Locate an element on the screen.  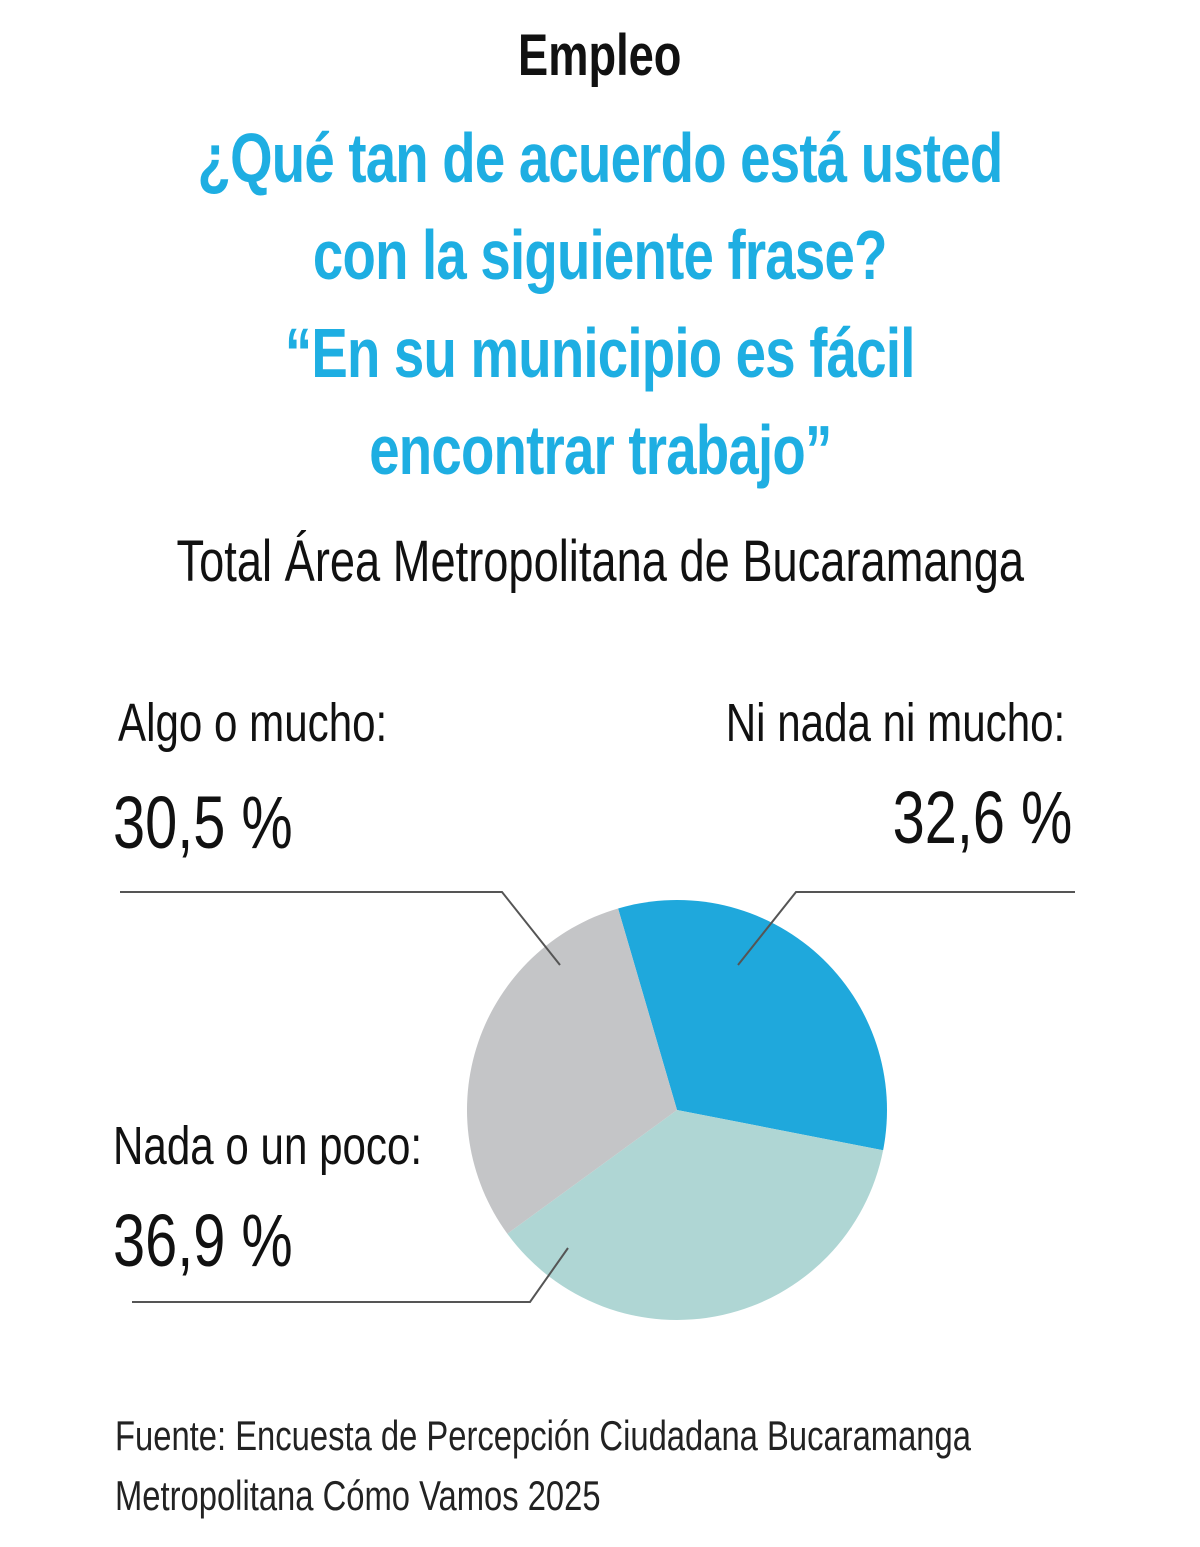
title-text: encontrar trabajo” is located at coordinates (600, 450).